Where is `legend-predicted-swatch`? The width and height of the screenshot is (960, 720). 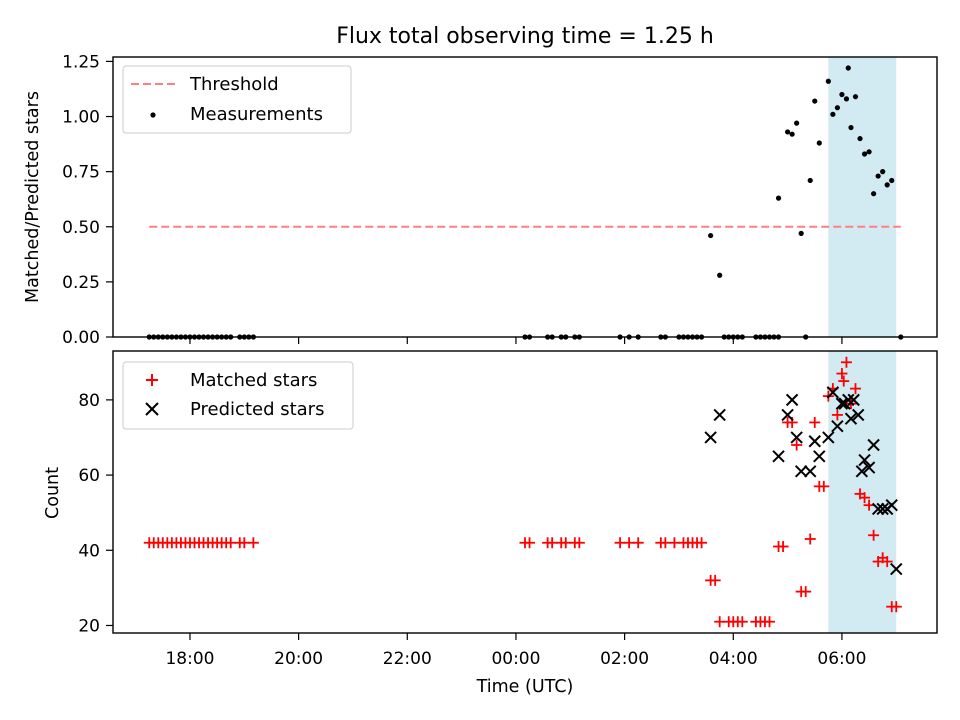 legend-predicted-swatch is located at coordinates (152, 409).